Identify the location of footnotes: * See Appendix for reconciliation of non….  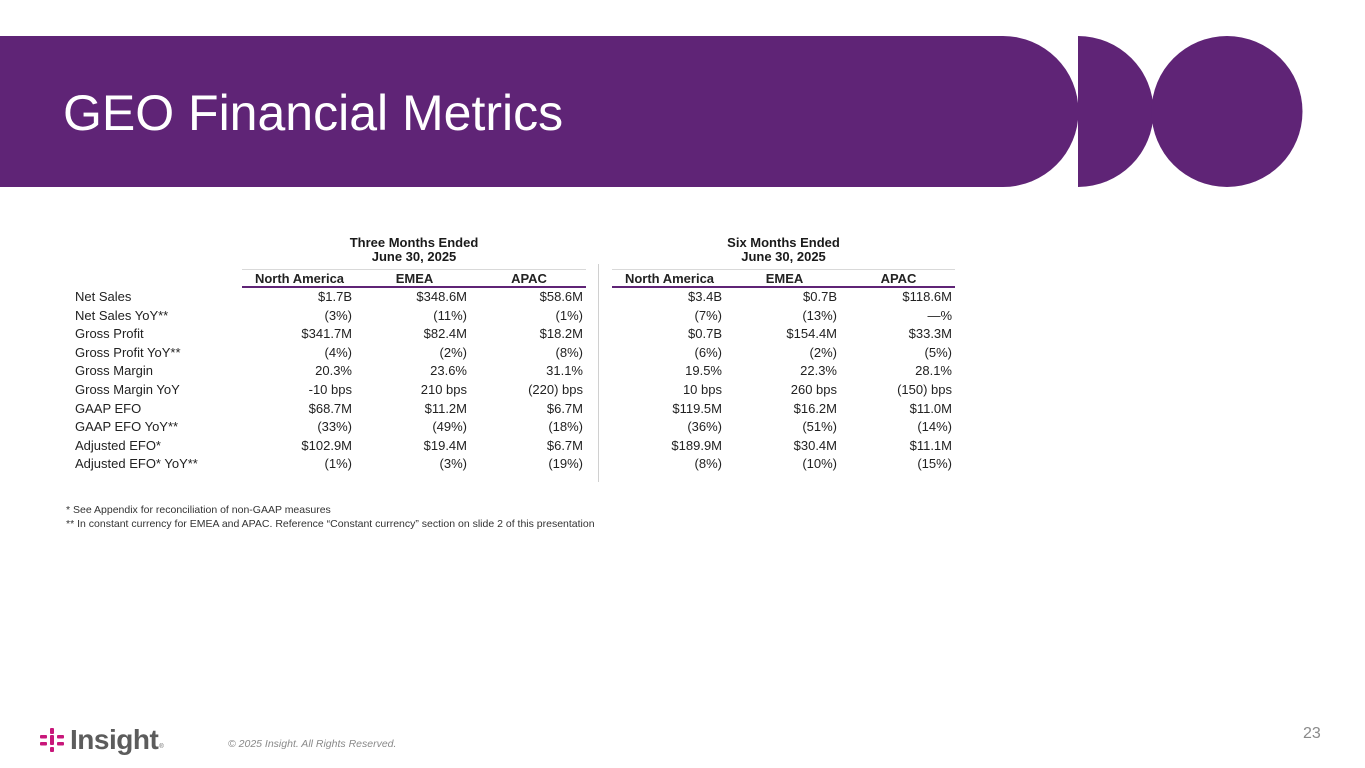
(330, 517).